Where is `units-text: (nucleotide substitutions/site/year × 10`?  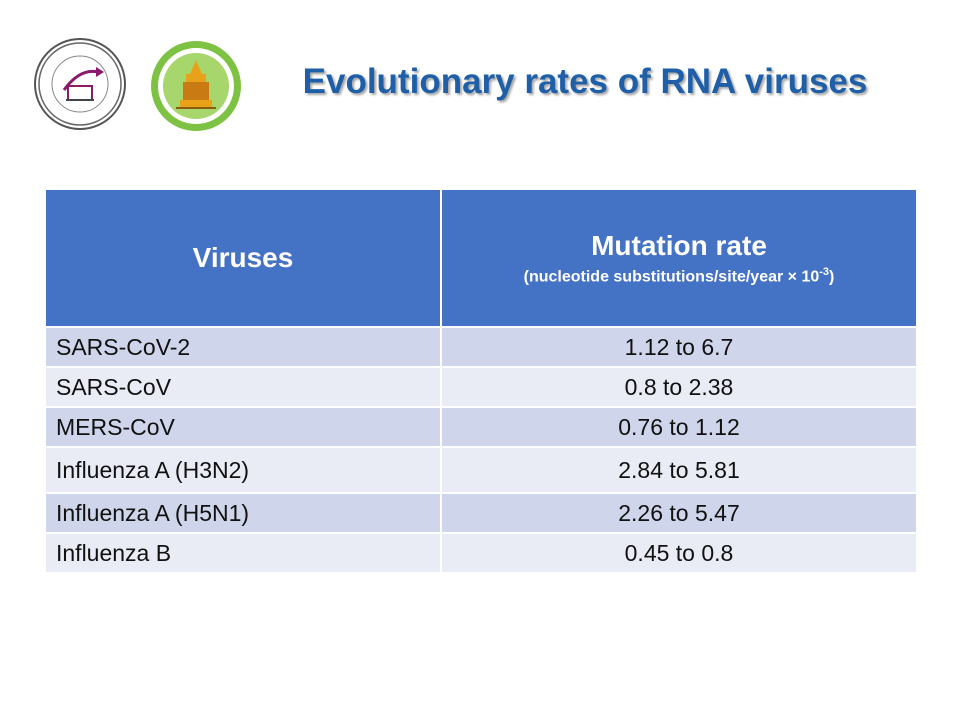 units-text: (nucleotide substitutions/site/year × 10 is located at coordinates (671, 277).